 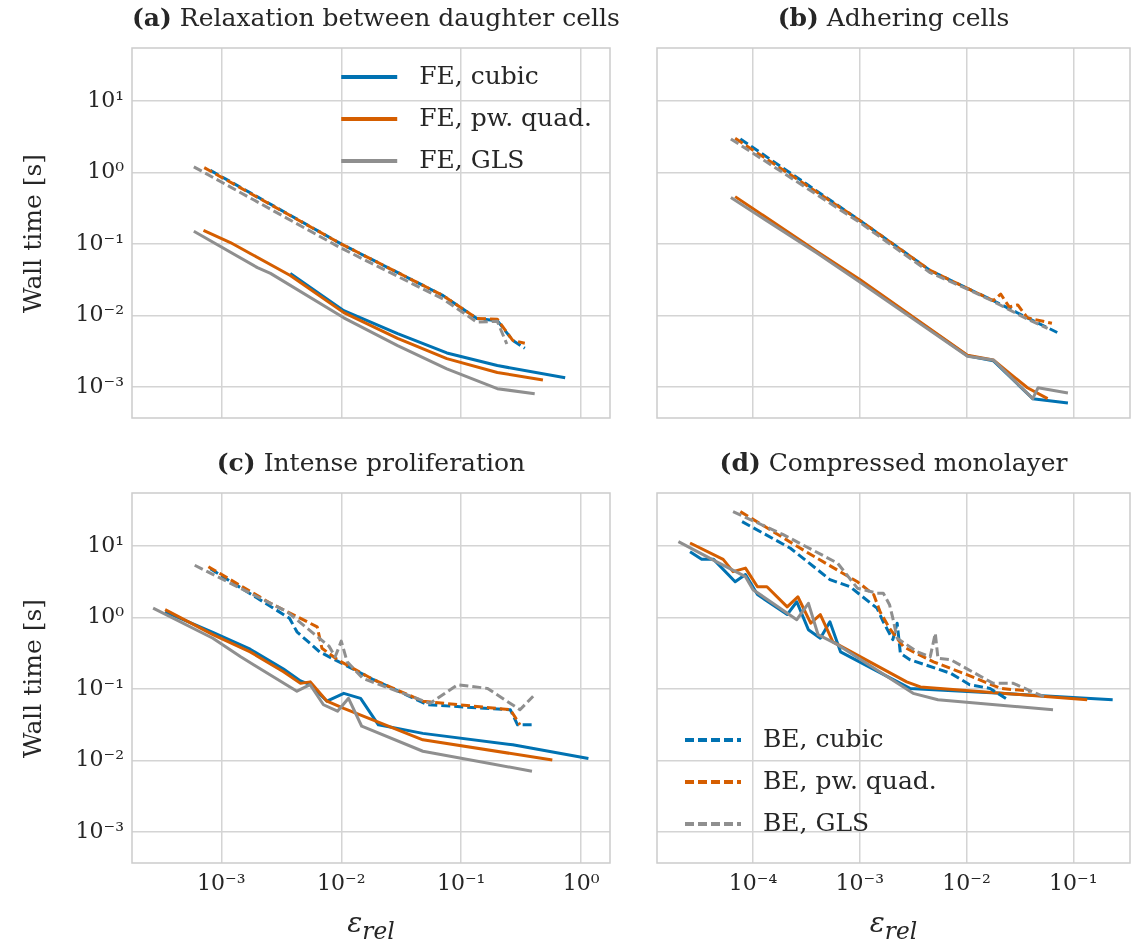 I want to click on legend-label: BE, GLS, so click(x=816, y=822).